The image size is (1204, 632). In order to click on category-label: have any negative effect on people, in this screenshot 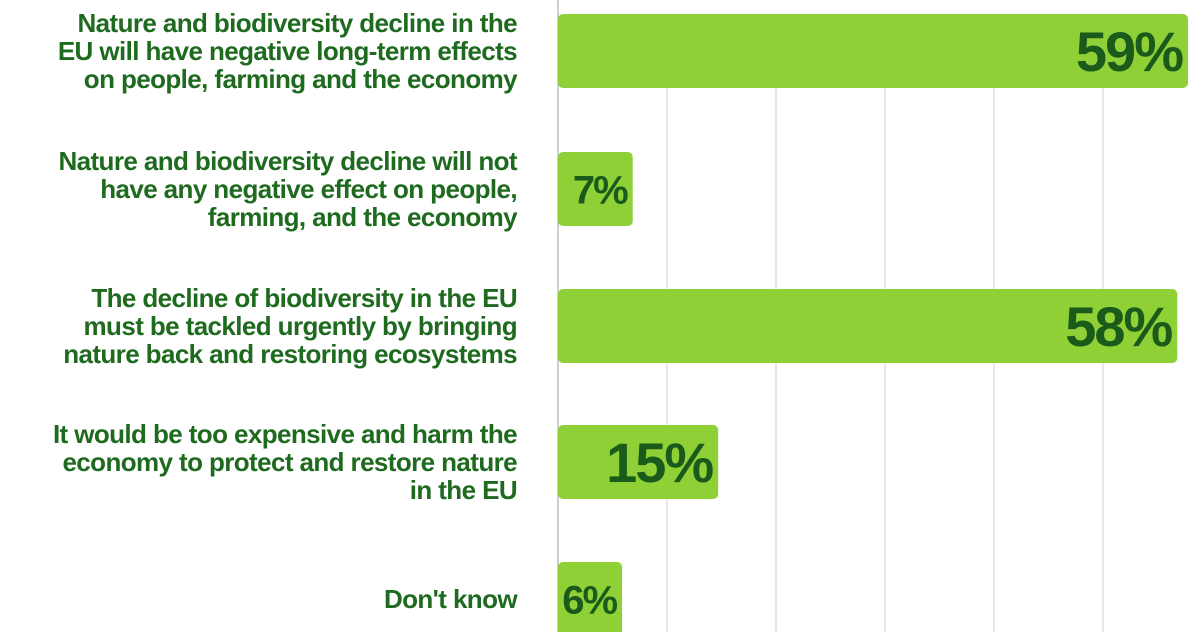, I will do `click(308, 189)`.